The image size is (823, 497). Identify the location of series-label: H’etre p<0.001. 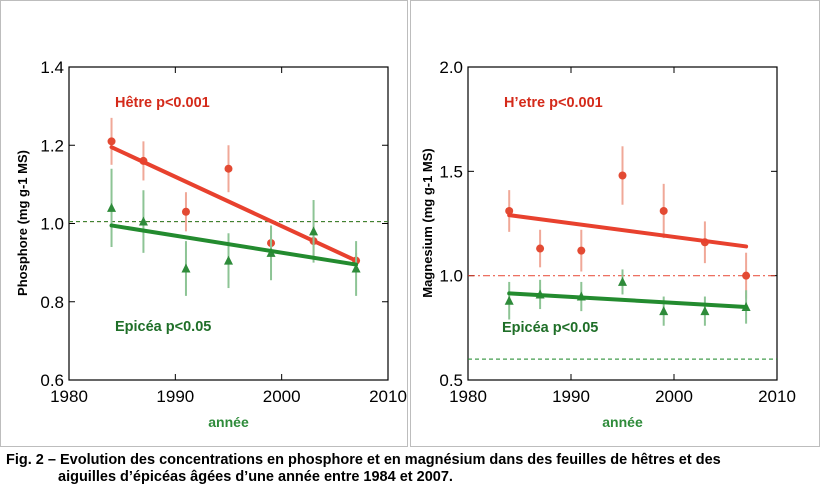
(553, 103).